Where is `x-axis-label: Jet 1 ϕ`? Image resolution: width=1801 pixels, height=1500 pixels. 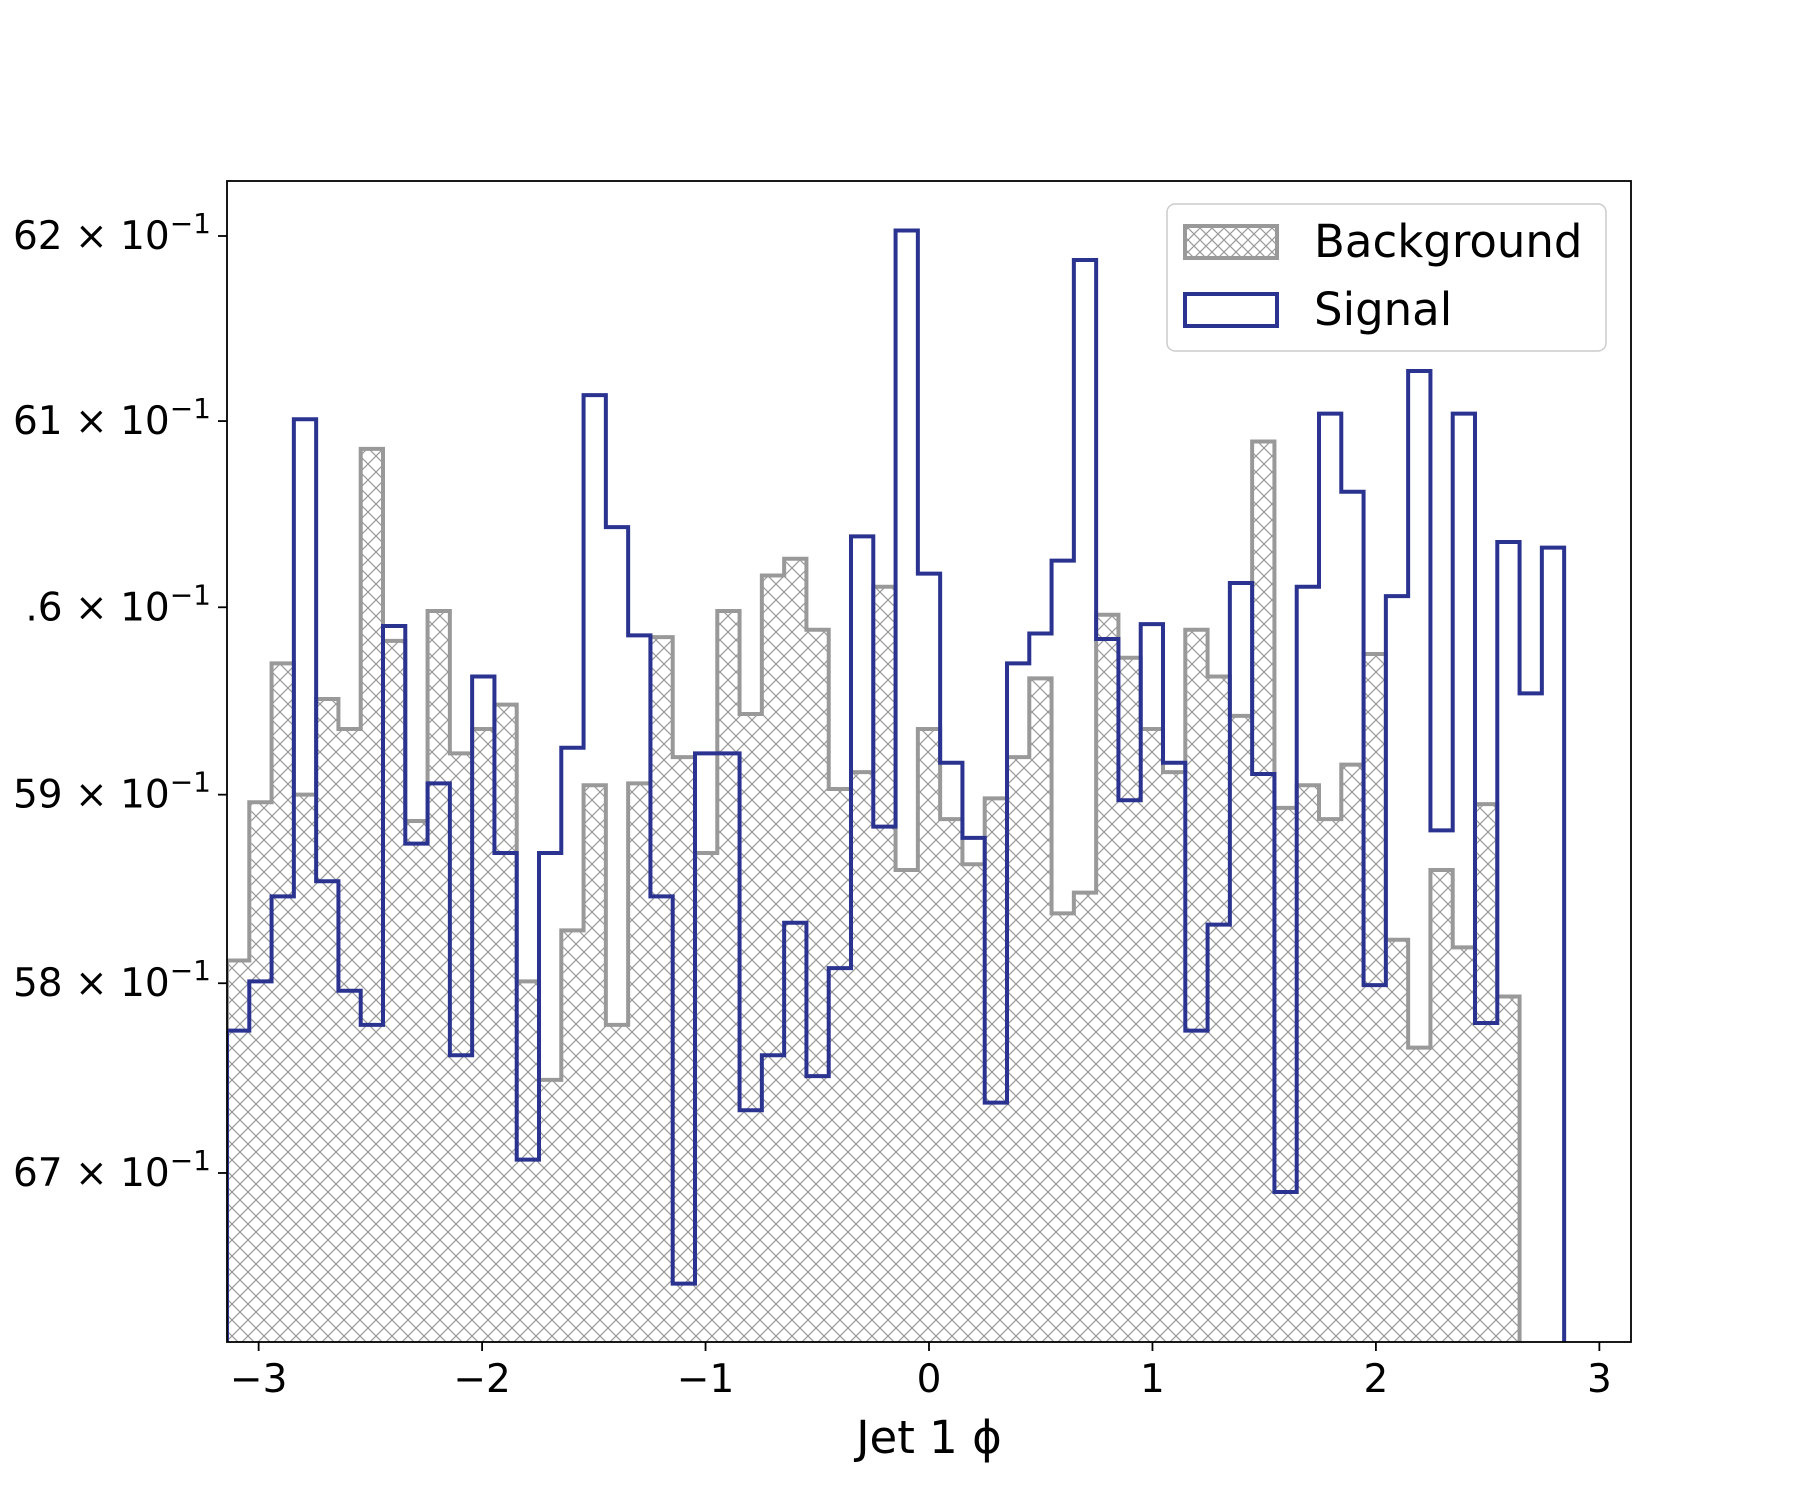
x-axis-label: Jet 1 ϕ is located at coordinates (927, 1437).